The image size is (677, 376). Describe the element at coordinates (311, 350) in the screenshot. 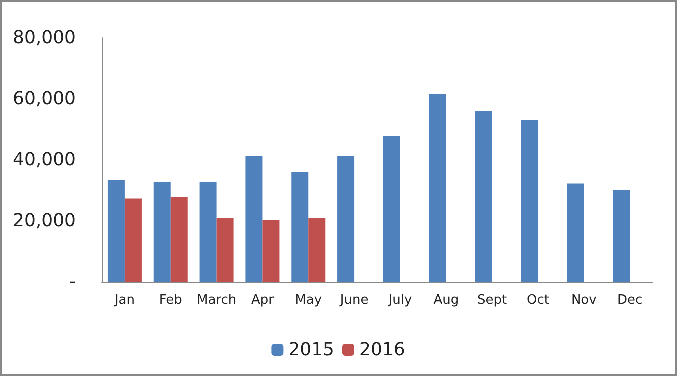

I see `legend-label: 2015` at that location.